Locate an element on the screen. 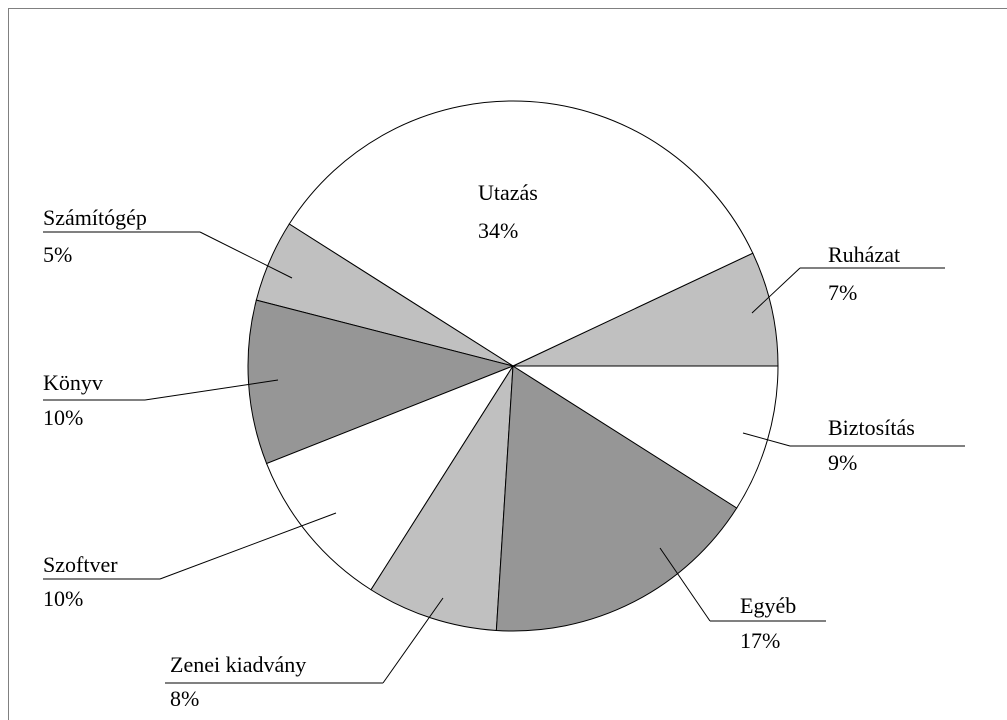 This screenshot has height=720, width=1007. slice-value-label: 5% is located at coordinates (57, 254).